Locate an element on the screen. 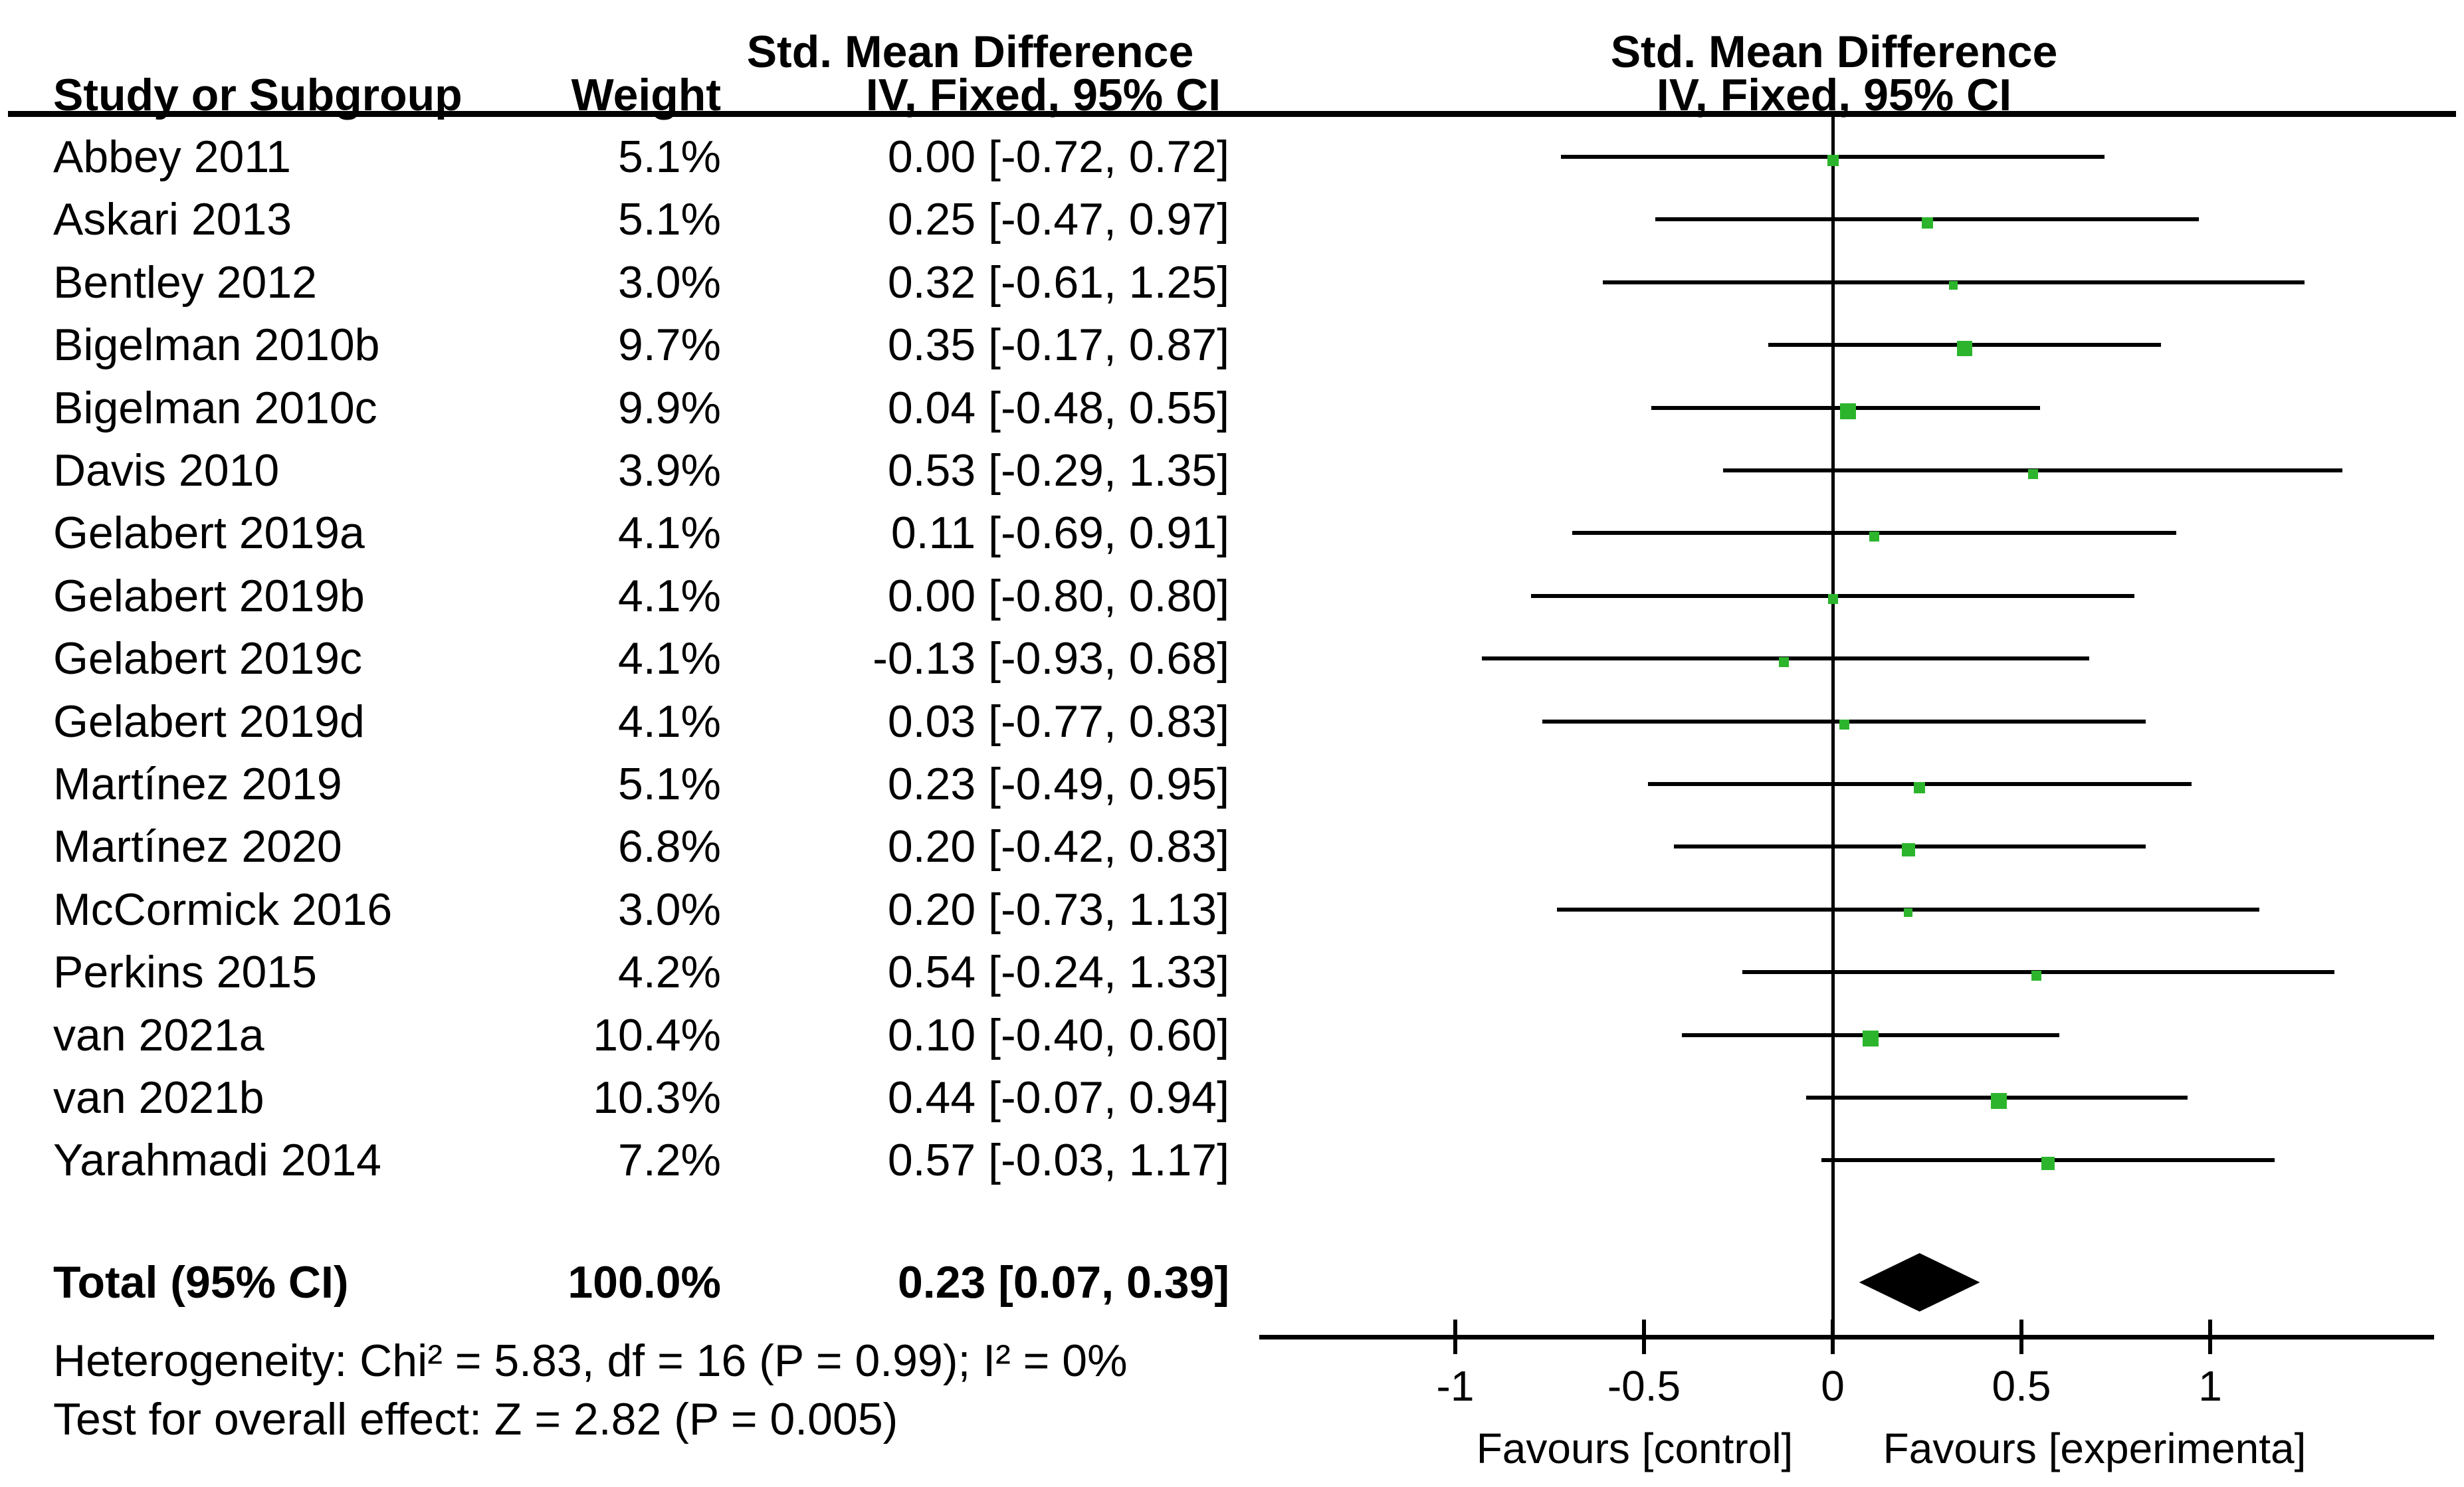 This screenshot has height=1487, width=2464. study-weight: 9.7% is located at coordinates (670, 346).